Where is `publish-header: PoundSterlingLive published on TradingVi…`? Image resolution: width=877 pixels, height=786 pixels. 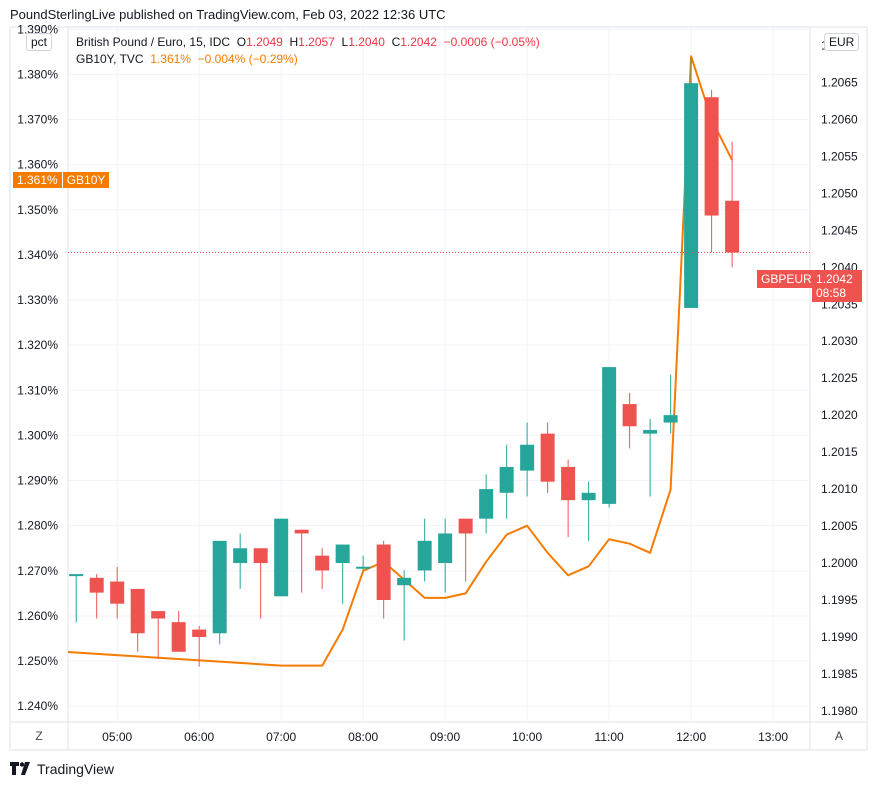 publish-header: PoundSterlingLive published on TradingVi… is located at coordinates (228, 14).